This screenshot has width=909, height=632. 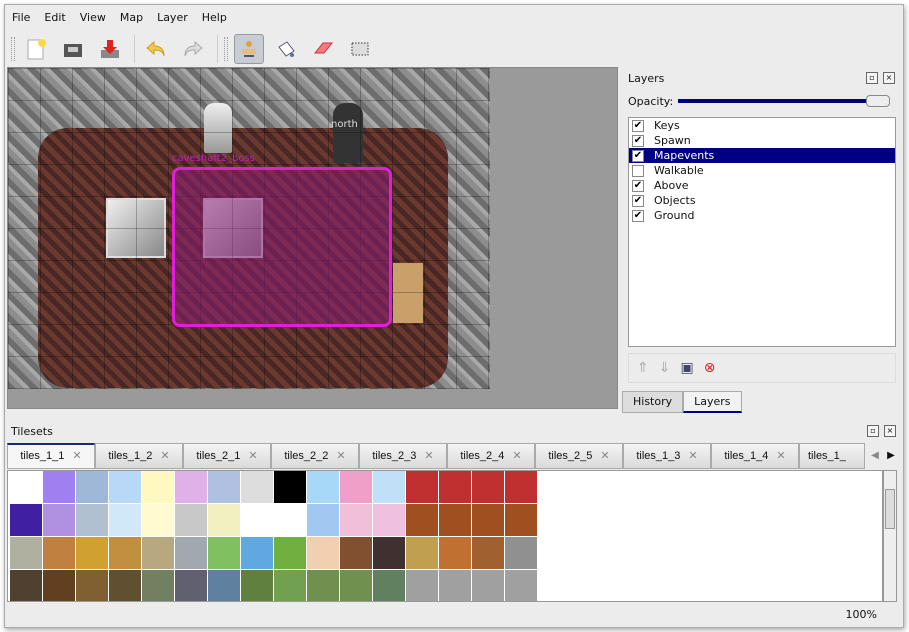 I want to click on tileset-tab: tiles_2_1 ✕, so click(x=227, y=456).